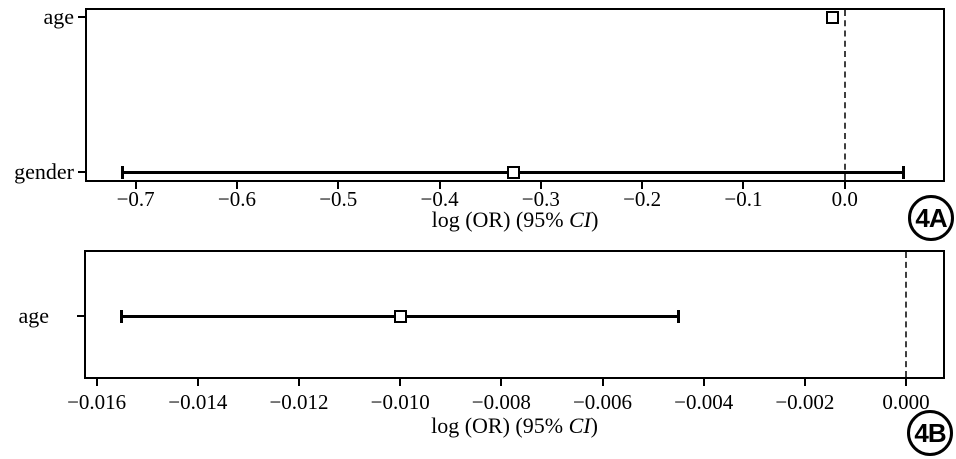 Image resolution: width=956 pixels, height=459 pixels. What do you see at coordinates (805, 402) in the screenshot?
I see `x-tick-label: −0.002` at bounding box center [805, 402].